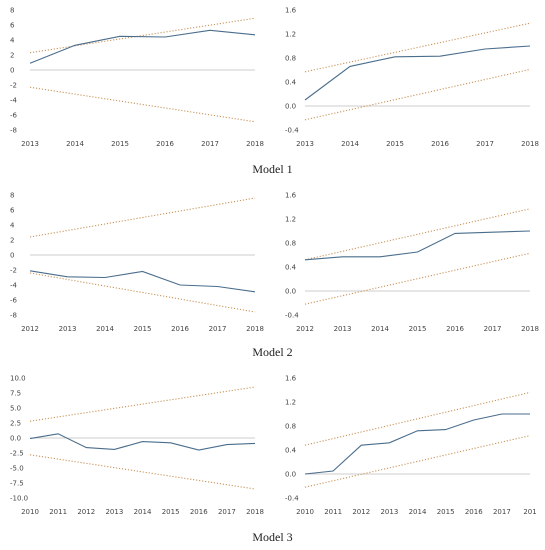  I want to click on y-tick-label: 7.5, so click(15, 394).